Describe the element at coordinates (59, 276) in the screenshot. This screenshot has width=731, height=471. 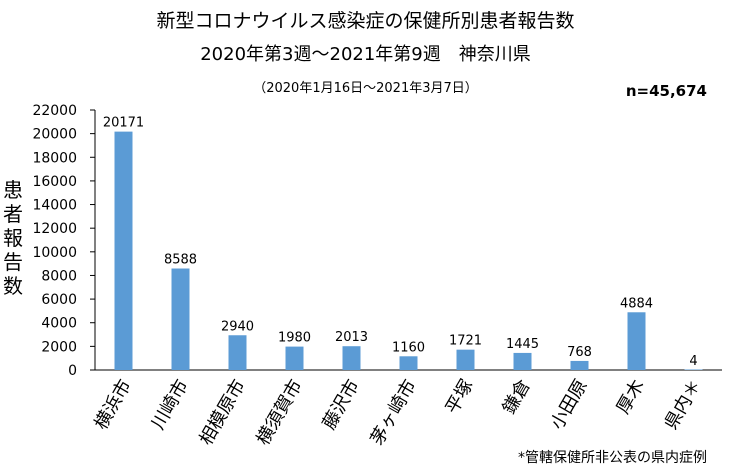
I see `y-tick-label: 8000` at that location.